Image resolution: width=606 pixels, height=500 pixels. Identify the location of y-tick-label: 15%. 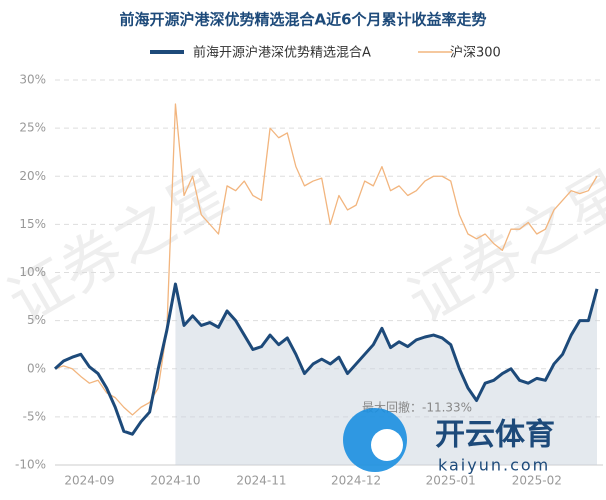
(32, 224).